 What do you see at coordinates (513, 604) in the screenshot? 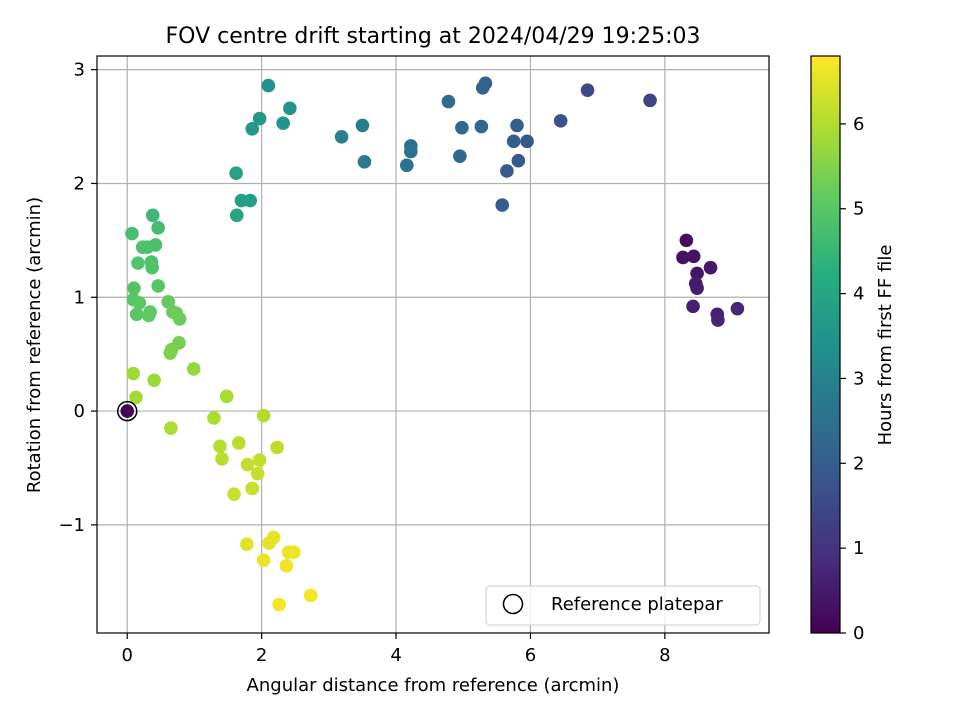
I see `legend-marker-icon` at bounding box center [513, 604].